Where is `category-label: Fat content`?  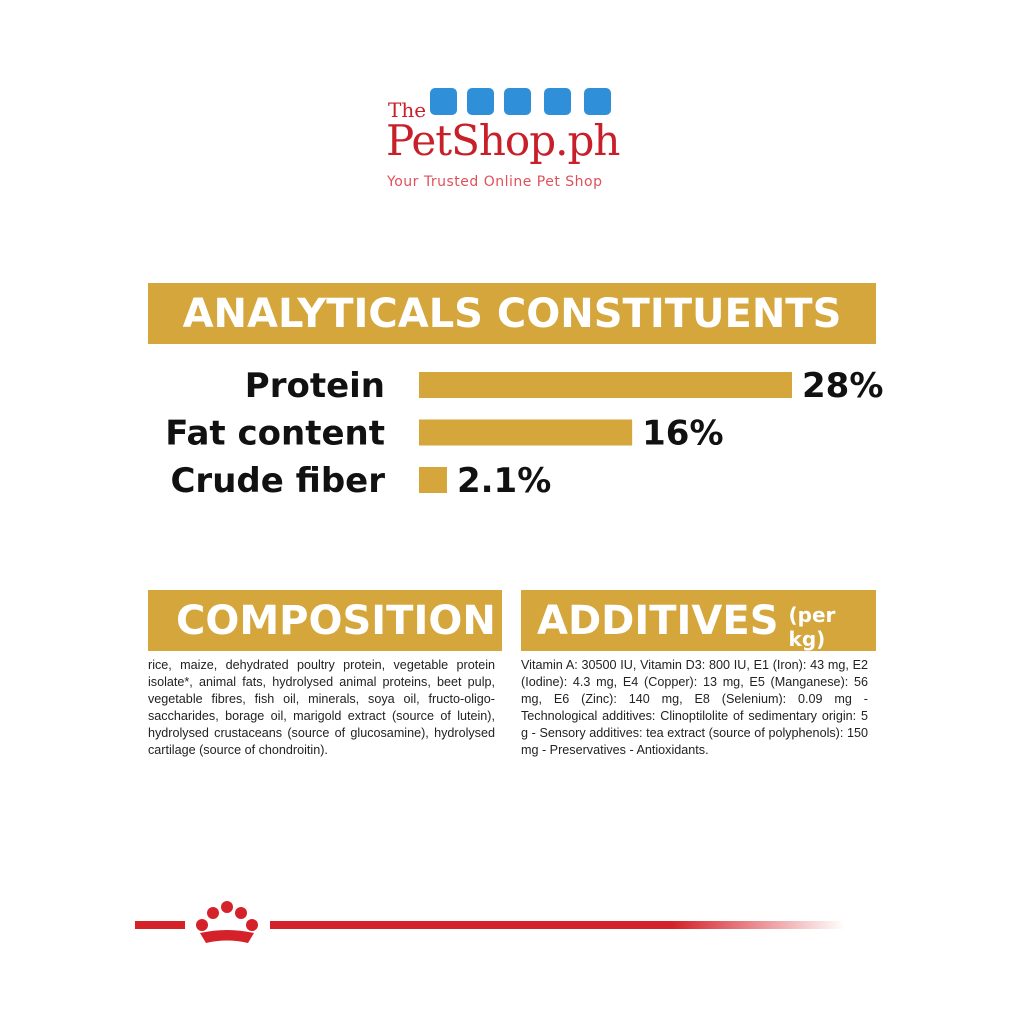 category-label: Fat content is located at coordinates (275, 434).